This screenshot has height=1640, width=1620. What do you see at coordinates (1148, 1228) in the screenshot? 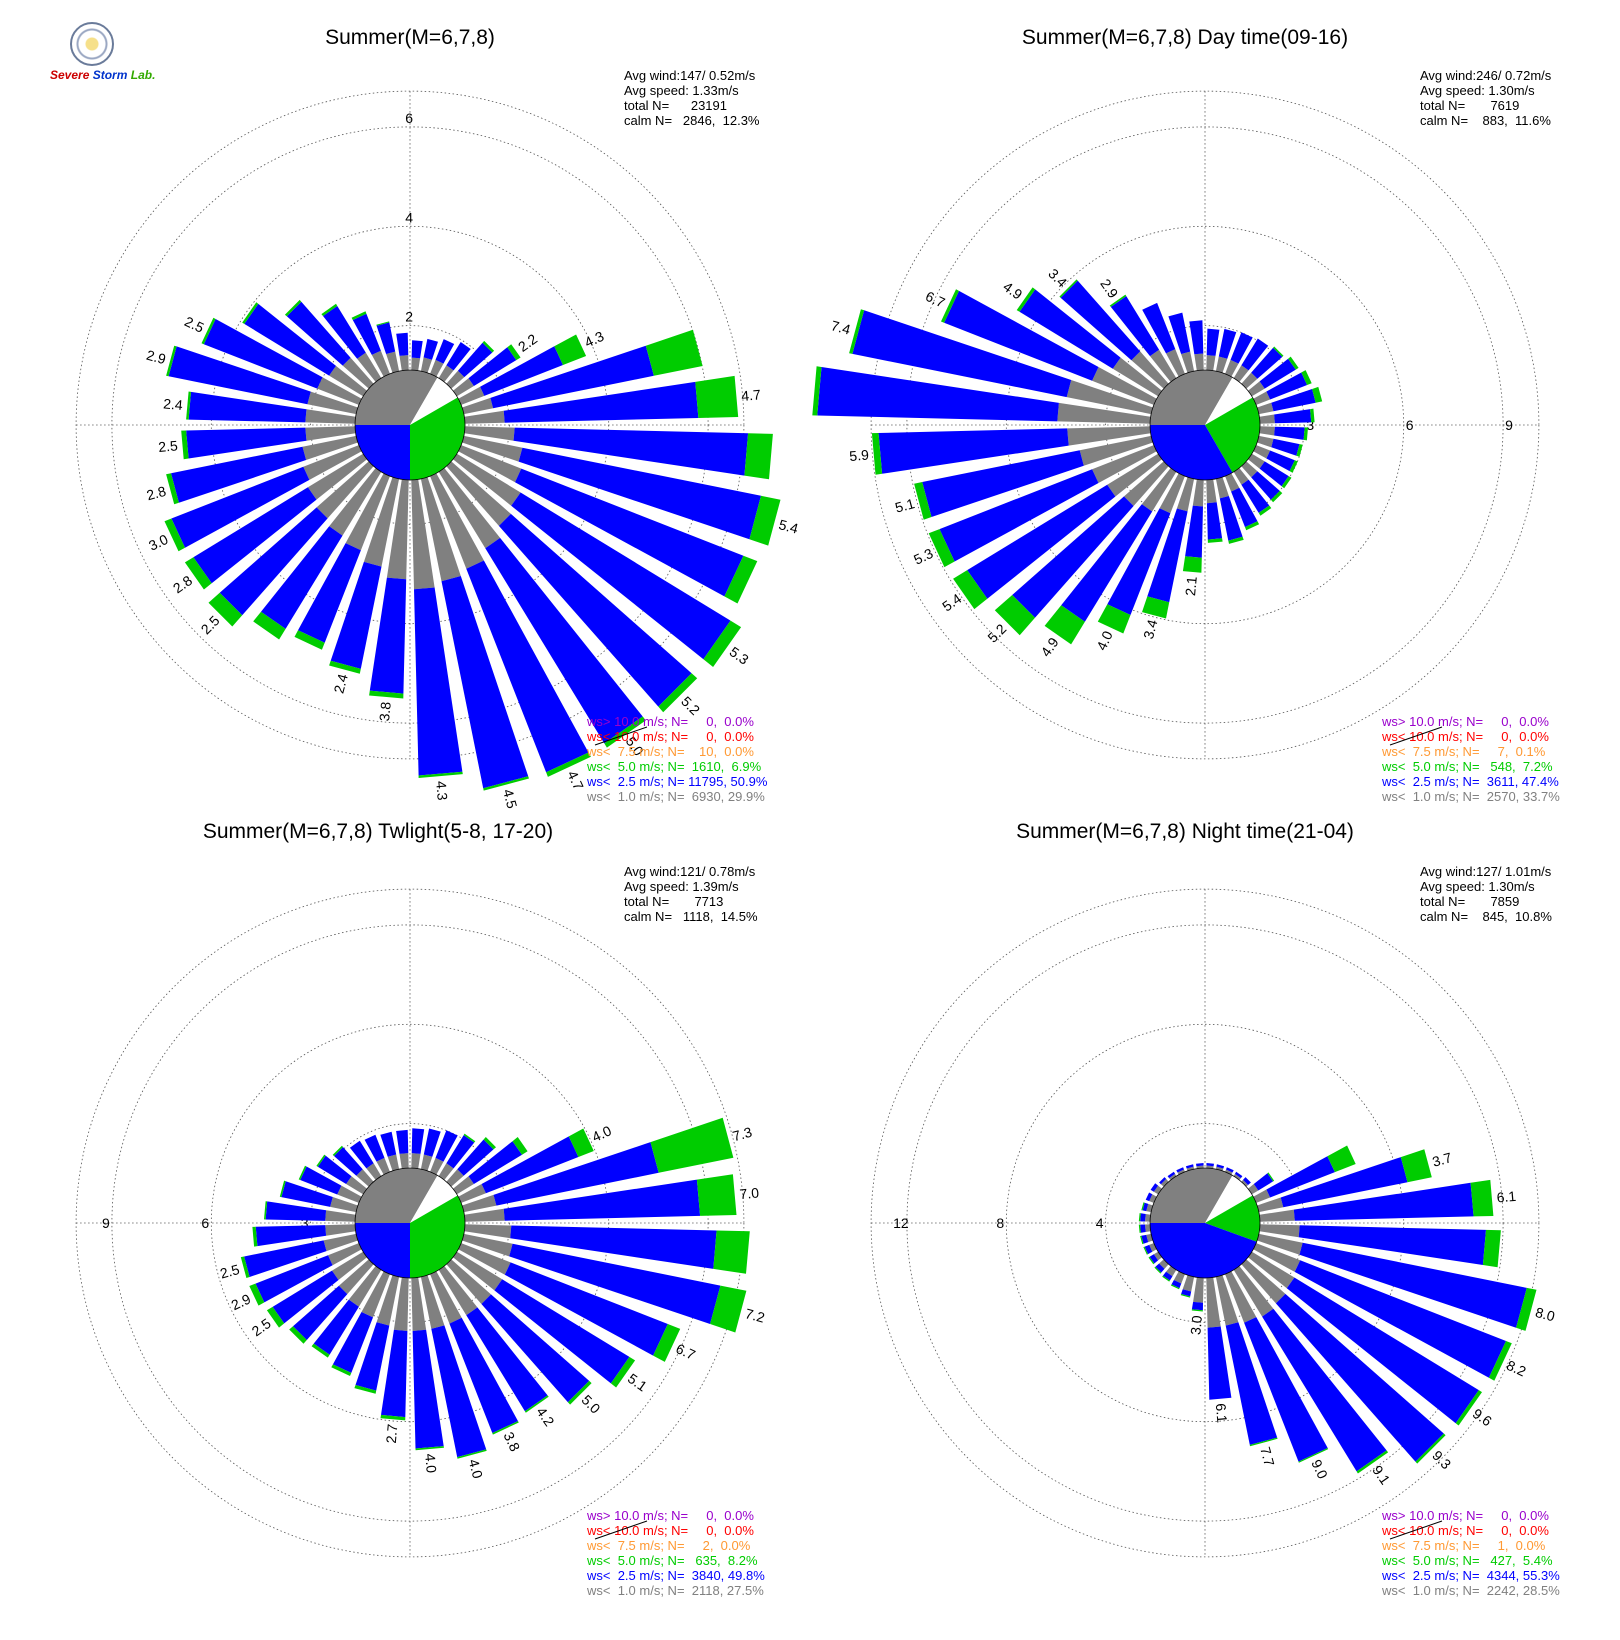
I see `bar-265deg-lt1` at bounding box center [1148, 1228].